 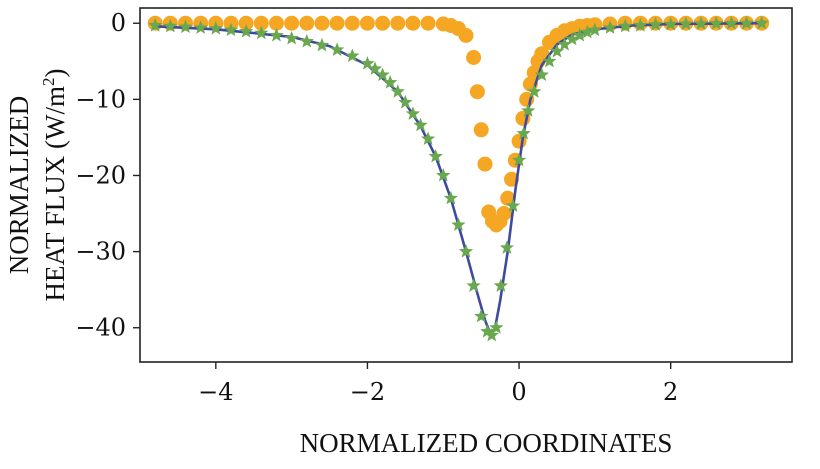 I want to click on x-axis-title: NORMALIZED COORDINATES, so click(x=486, y=443).